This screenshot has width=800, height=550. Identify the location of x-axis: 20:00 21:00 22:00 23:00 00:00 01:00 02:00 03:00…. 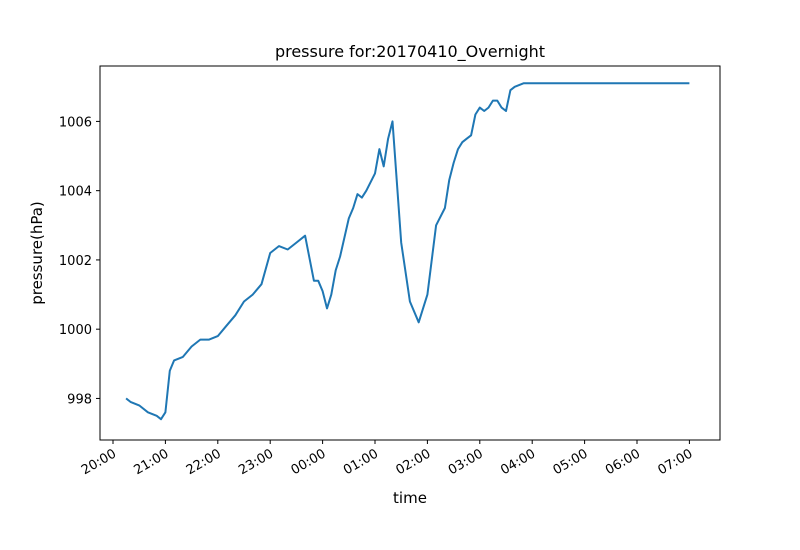
(387, 459).